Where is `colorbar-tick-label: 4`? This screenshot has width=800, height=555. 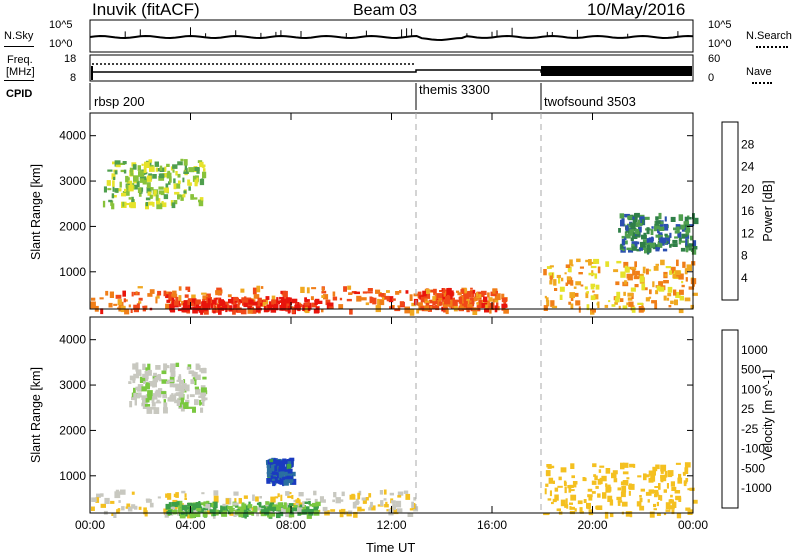
colorbar-tick-label: 4 is located at coordinates (744, 278).